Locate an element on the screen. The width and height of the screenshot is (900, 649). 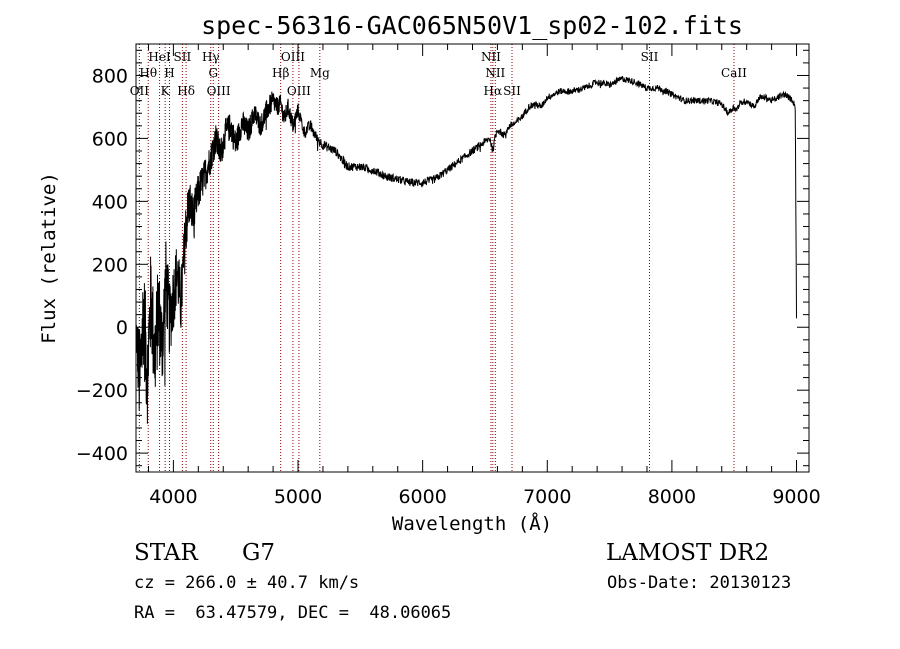
line-label: K is located at coordinates (166, 91).